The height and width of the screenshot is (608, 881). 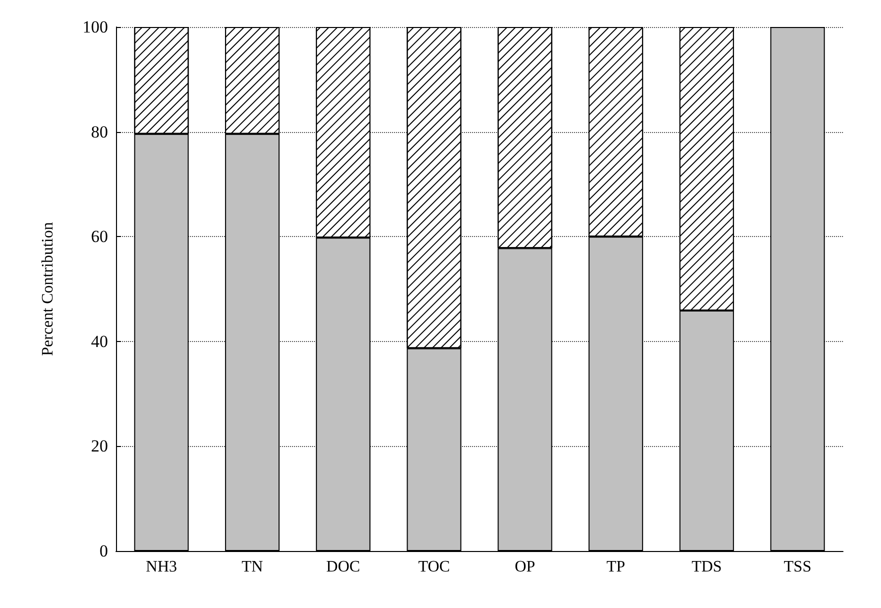 I want to click on x-tick-label: TOC, so click(x=434, y=567).